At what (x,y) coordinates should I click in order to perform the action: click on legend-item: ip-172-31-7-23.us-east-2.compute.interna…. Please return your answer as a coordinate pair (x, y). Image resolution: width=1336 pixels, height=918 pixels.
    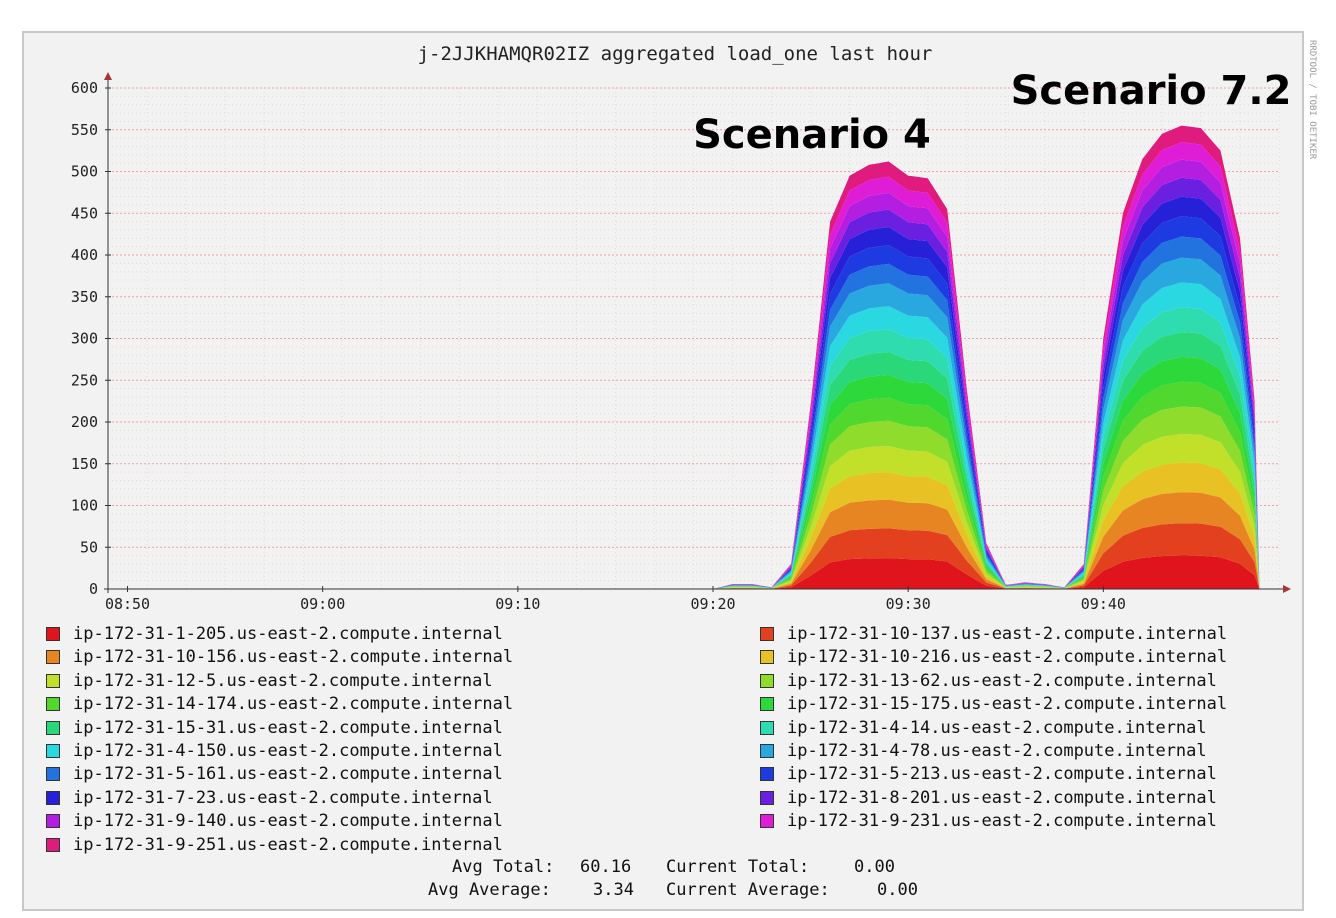
    Looking at the image, I should click on (269, 798).